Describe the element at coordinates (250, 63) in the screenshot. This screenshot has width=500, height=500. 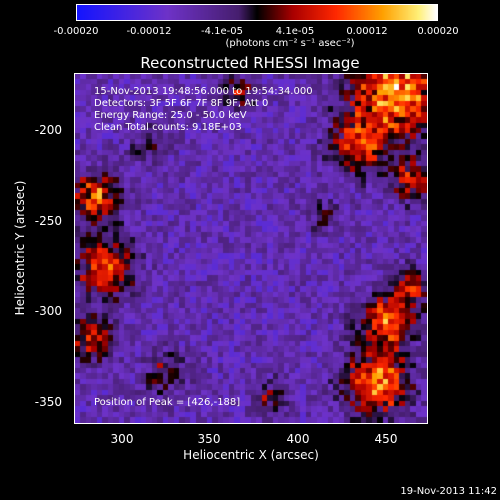
I see `plot-title: Reconstructed RHESSI Image` at that location.